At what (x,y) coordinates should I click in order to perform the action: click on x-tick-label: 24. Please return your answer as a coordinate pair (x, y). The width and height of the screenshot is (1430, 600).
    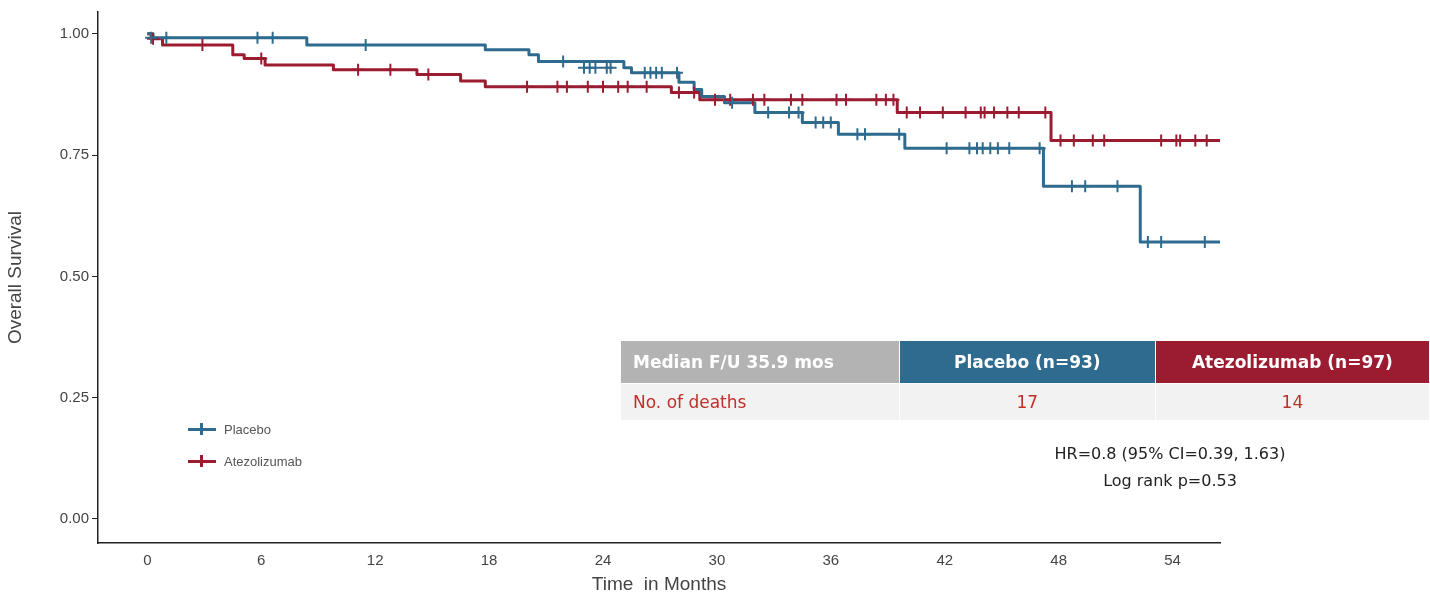
    Looking at the image, I should click on (603, 560).